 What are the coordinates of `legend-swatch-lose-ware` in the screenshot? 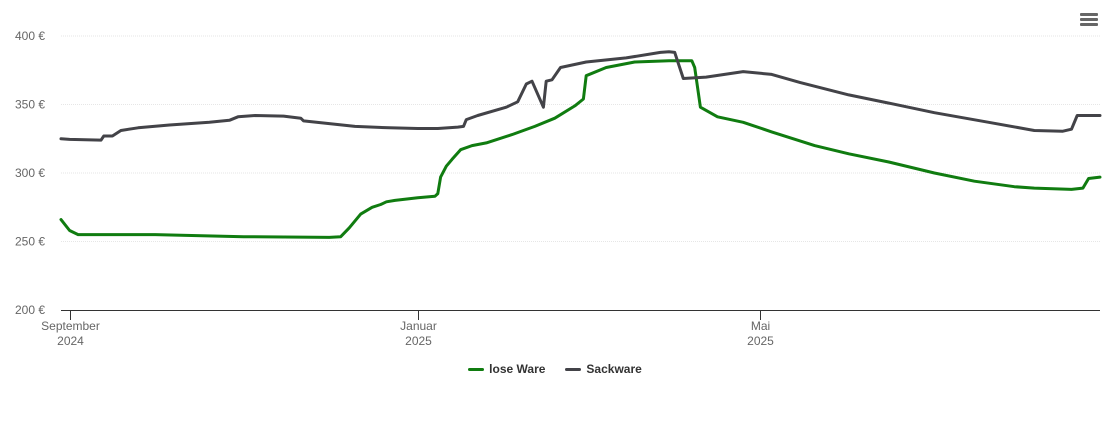 It's located at (476, 369).